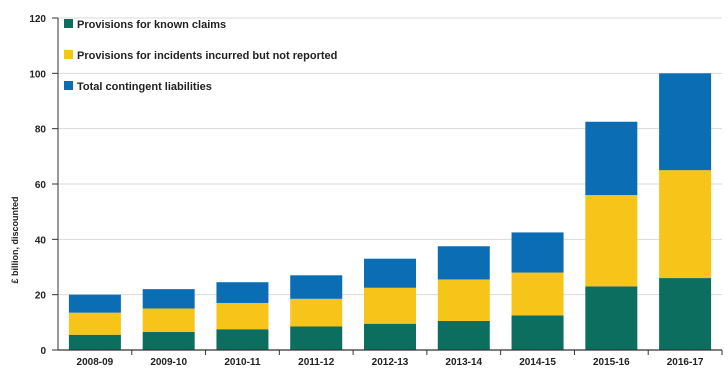  What do you see at coordinates (316, 362) in the screenshot?
I see `x-tick-label: 2011-12` at bounding box center [316, 362].